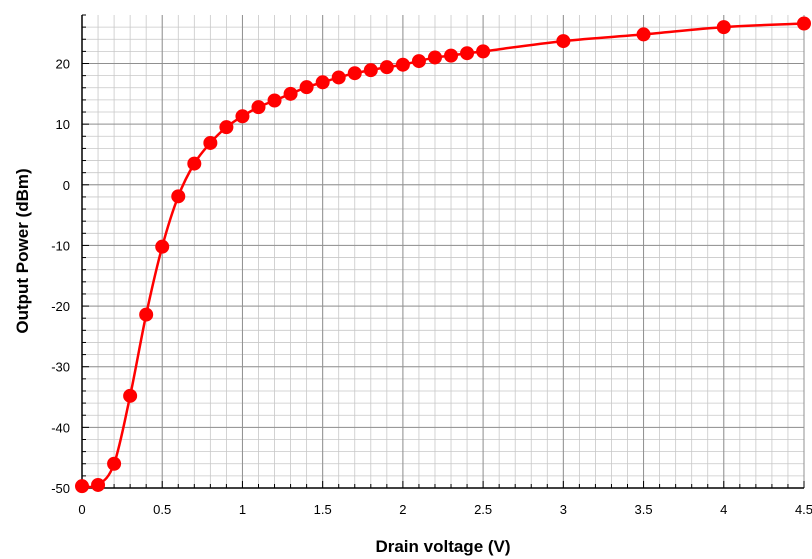  What do you see at coordinates (60, 306) in the screenshot?
I see `y-tick-label: -20` at bounding box center [60, 306].